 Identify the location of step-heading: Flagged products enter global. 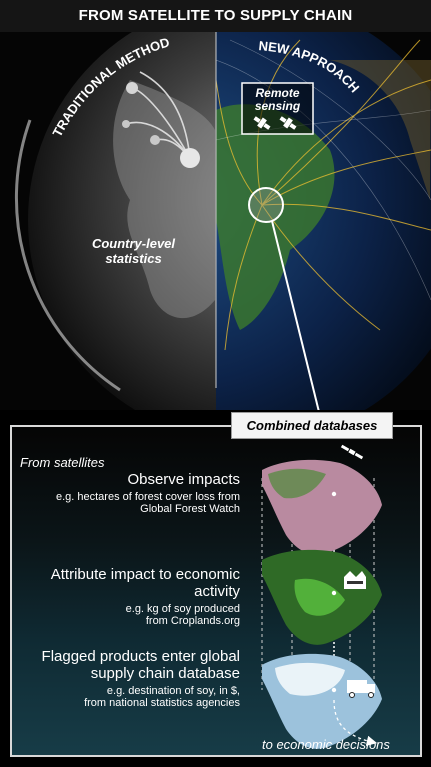
(140, 656).